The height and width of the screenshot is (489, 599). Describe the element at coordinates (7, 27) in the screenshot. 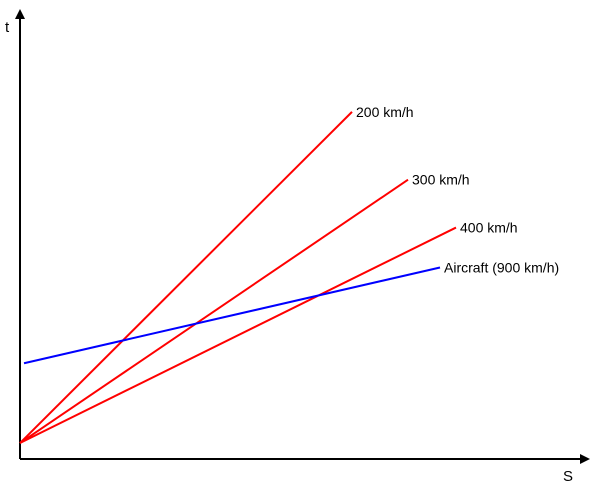

I see `y-axis-label: t` at that location.